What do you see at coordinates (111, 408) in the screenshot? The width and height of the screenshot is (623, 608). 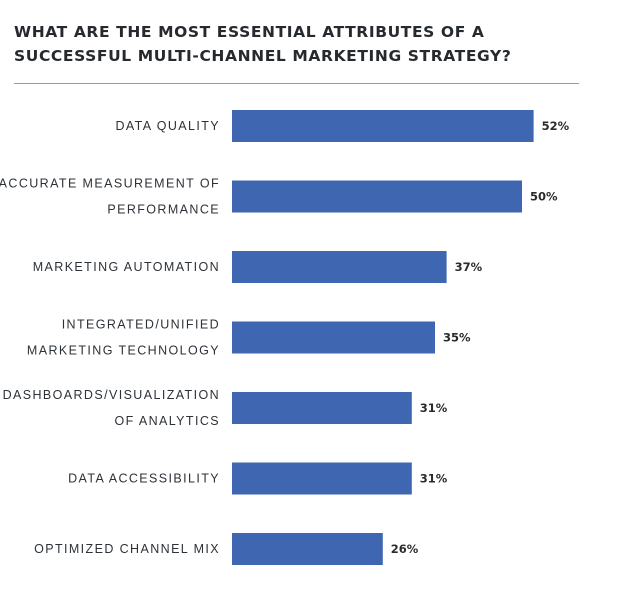 I see `category-label-dashboards-visualization-of-analytics: DASHBOARDS/VISUALIZATION OF ANALYTICS` at bounding box center [111, 408].